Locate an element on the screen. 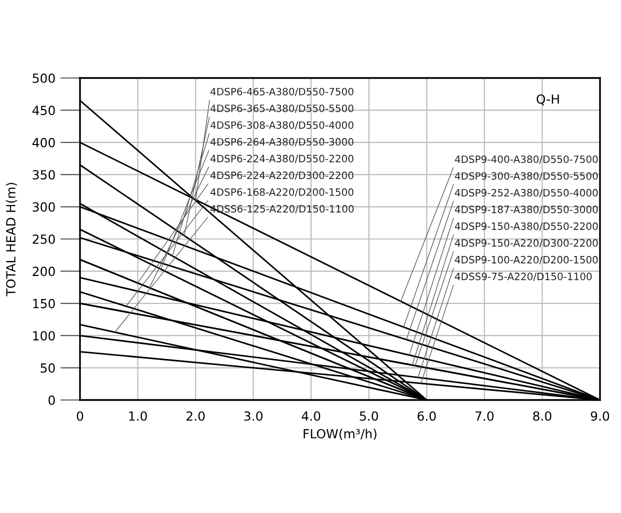 The width and height of the screenshot is (621, 513). annotation: 4DSP9-150-A380/D550-2200 is located at coordinates (526, 226).